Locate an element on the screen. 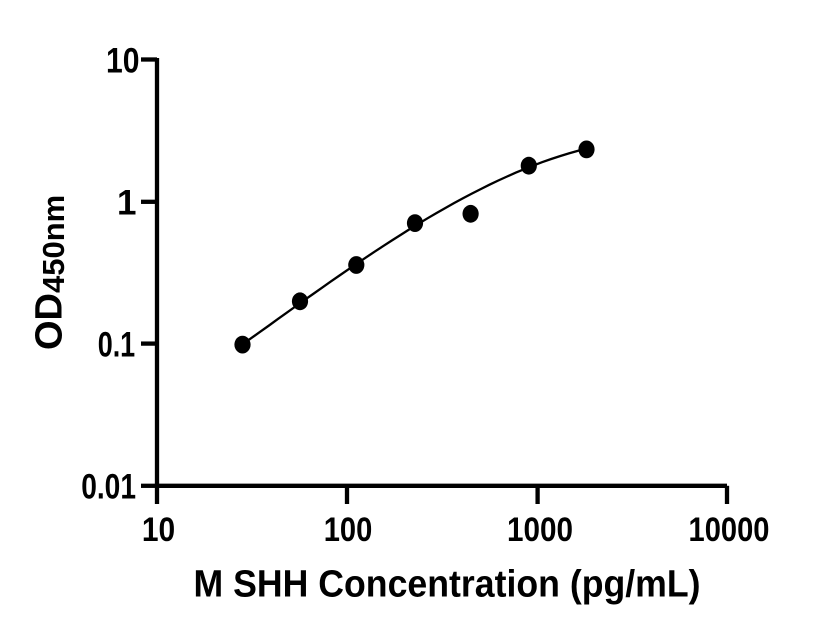 The width and height of the screenshot is (816, 640). svg-text: 1000 is located at coordinates (540, 530).